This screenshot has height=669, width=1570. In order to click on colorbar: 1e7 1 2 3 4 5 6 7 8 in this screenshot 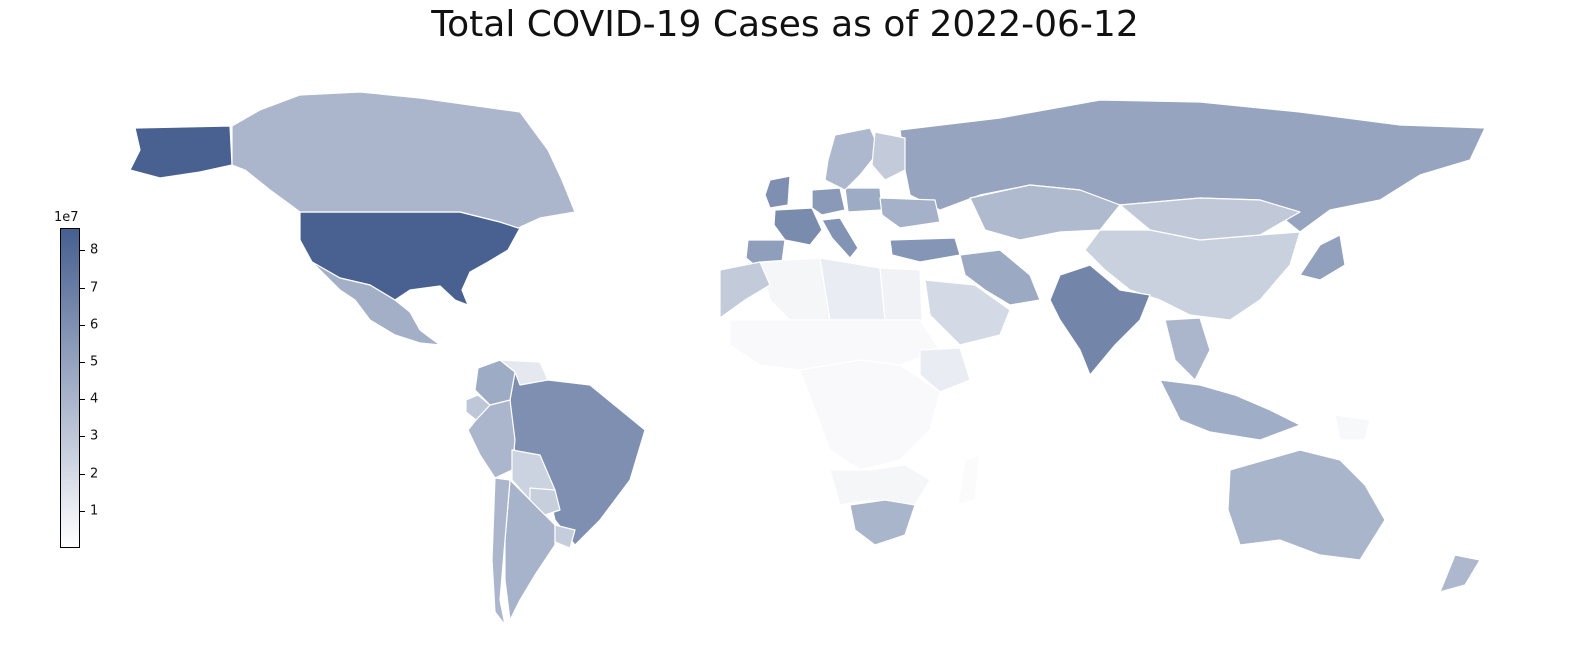, I will do `click(88, 385)`.